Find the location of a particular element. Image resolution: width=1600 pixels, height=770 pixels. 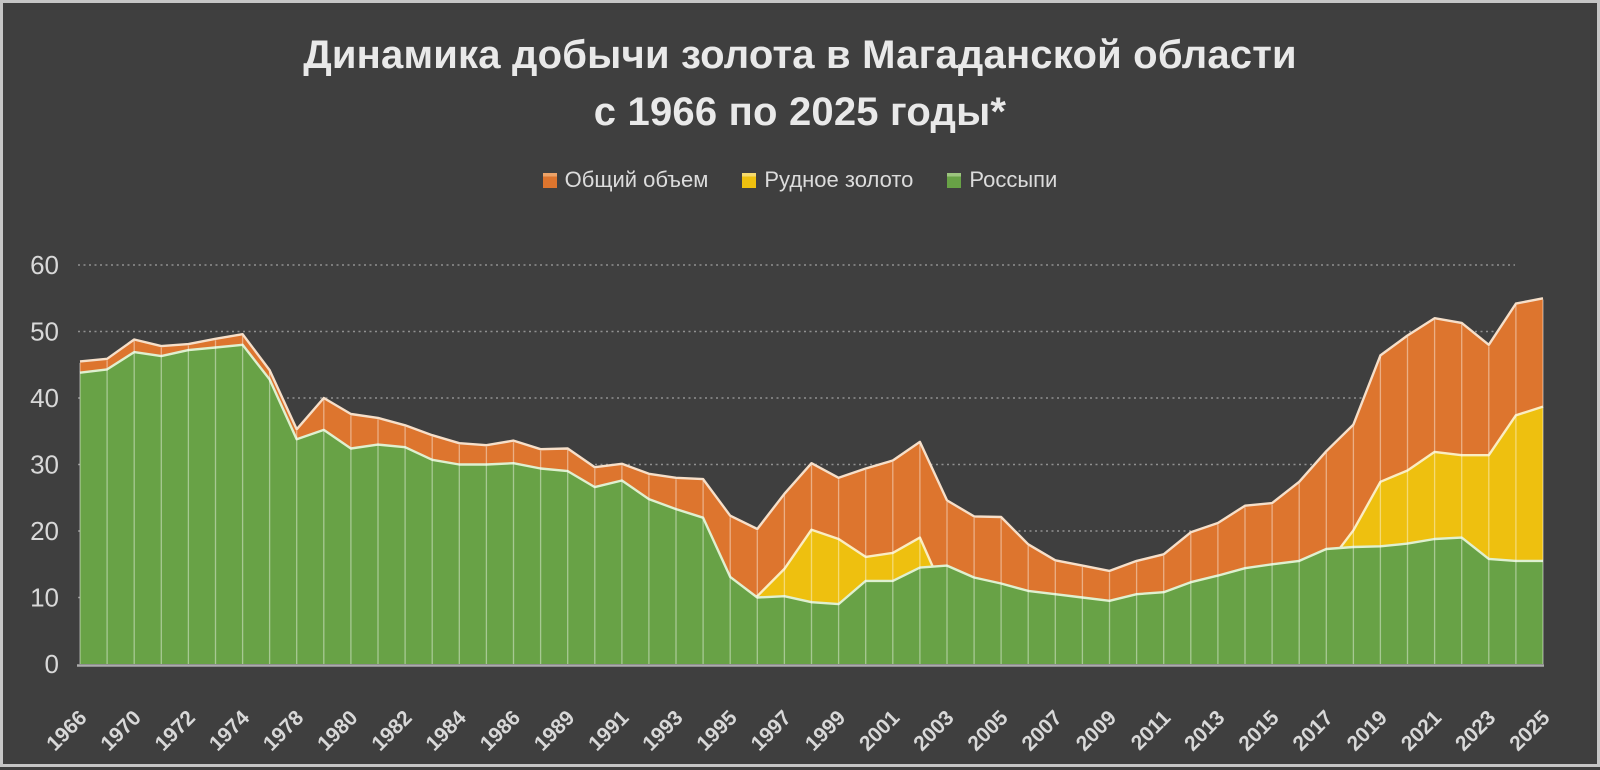

x-tick-label: 1997 is located at coordinates (771, 730).